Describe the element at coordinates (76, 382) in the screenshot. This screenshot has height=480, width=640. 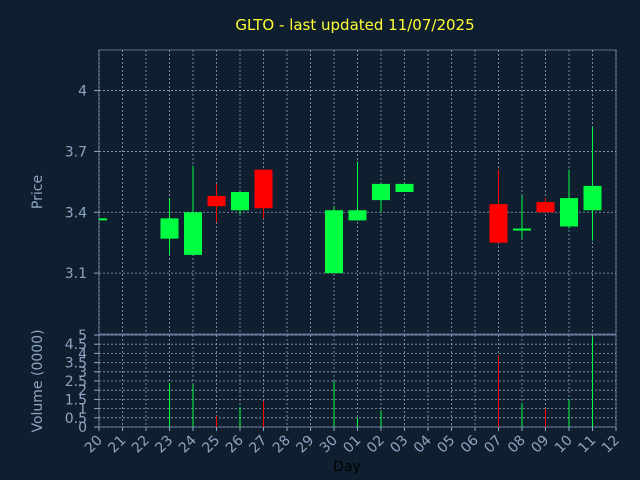
I see `volume-tick-label: 2.5` at that location.